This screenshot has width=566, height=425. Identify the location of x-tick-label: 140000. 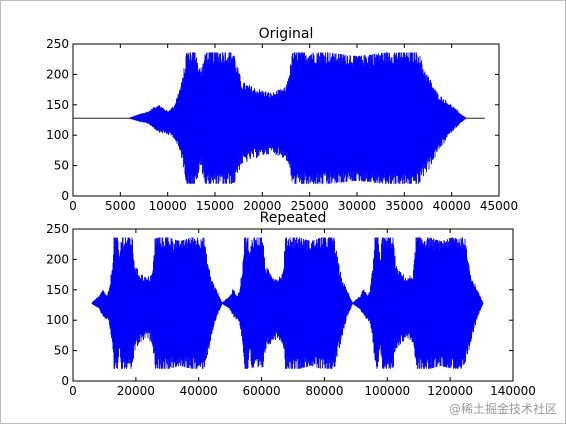
(513, 391).